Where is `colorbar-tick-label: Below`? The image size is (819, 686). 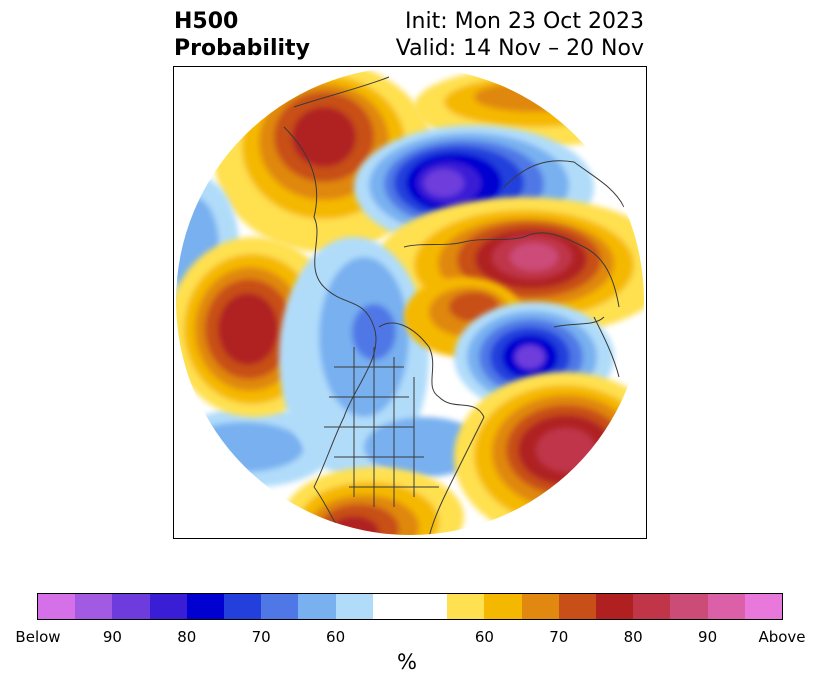
colorbar-tick-label: Below is located at coordinates (38, 637).